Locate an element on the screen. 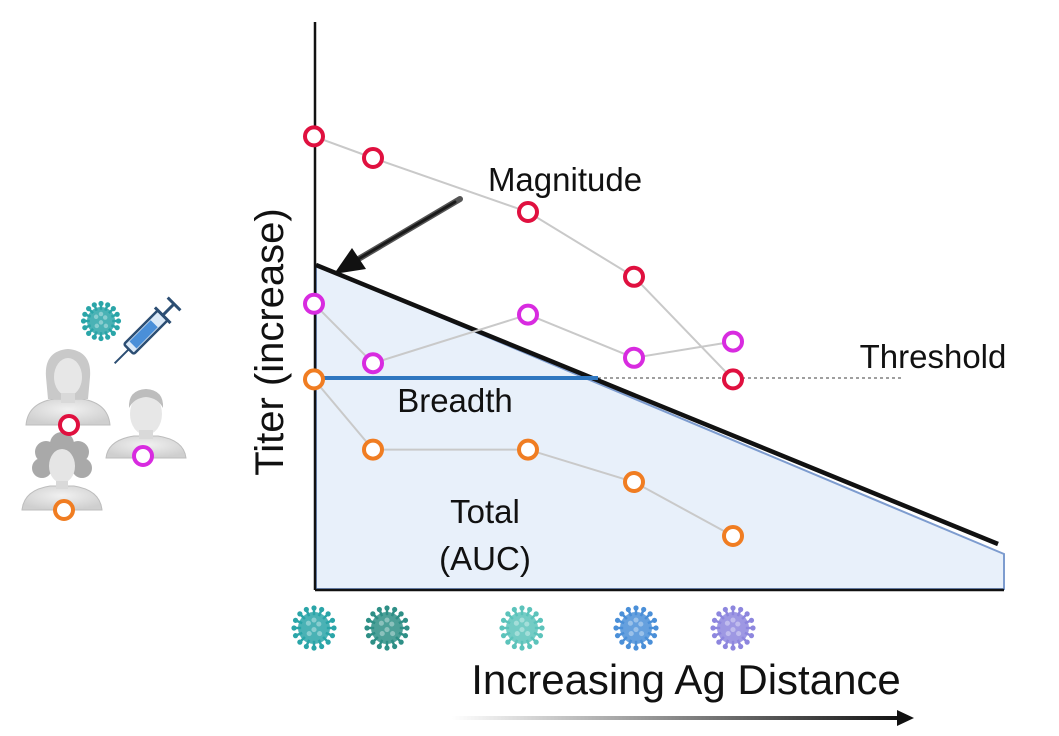 The width and height of the screenshot is (1059, 736). curly-hair-woman-portrait-icon is located at coordinates (62, 471).